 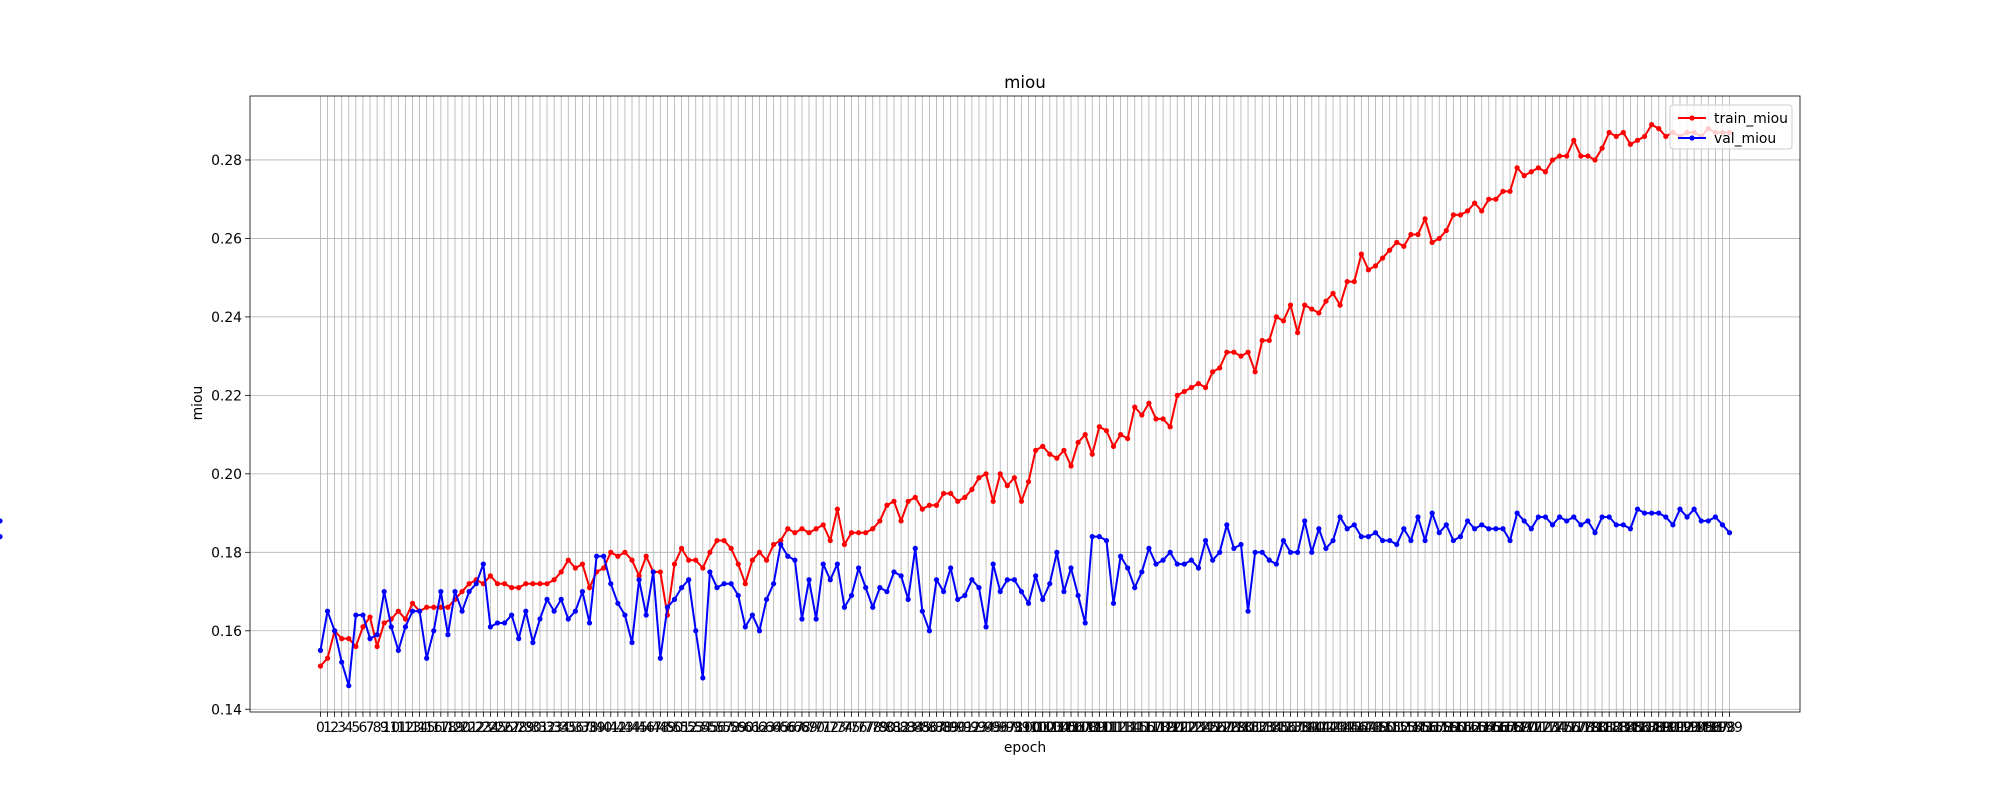 I want to click on x-tick-label: 74, so click(x=845, y=728).